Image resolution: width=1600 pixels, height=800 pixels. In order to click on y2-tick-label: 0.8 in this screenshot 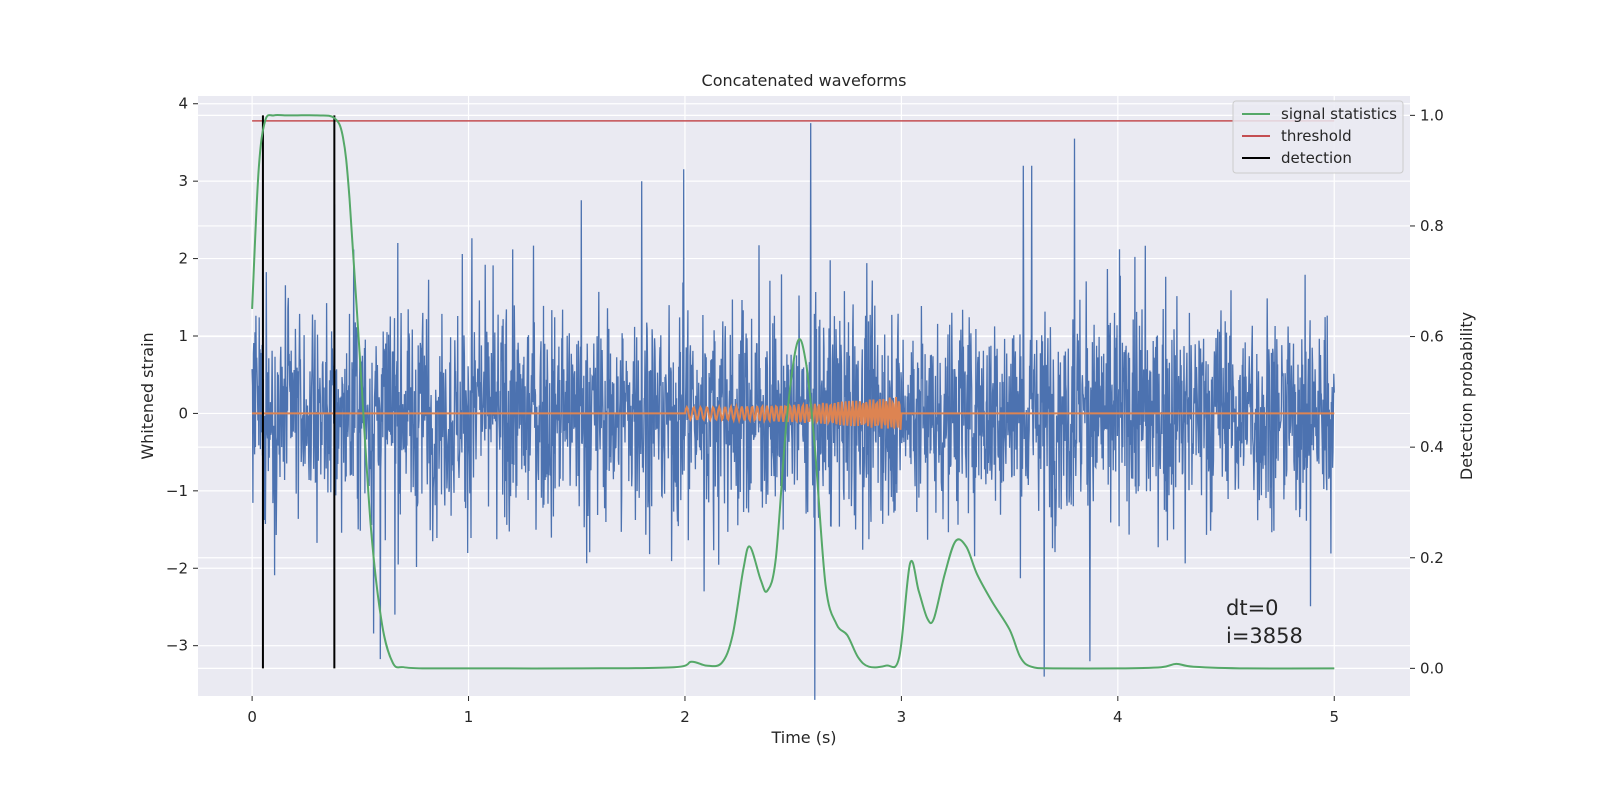, I will do `click(1432, 226)`.